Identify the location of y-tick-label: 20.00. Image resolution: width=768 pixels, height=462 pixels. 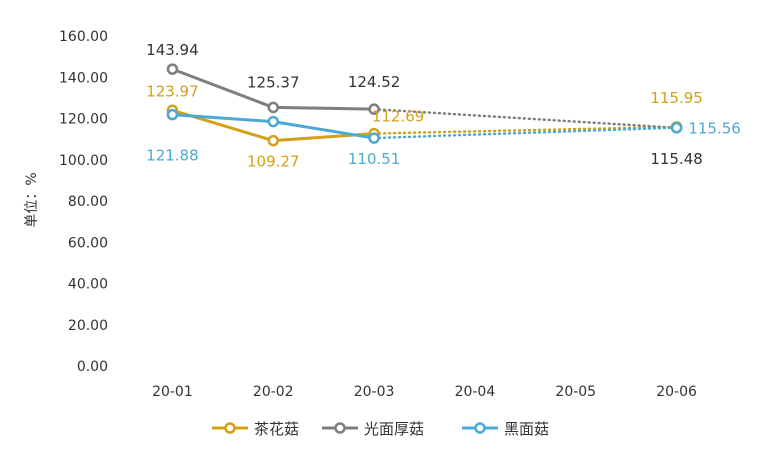
(88, 326).